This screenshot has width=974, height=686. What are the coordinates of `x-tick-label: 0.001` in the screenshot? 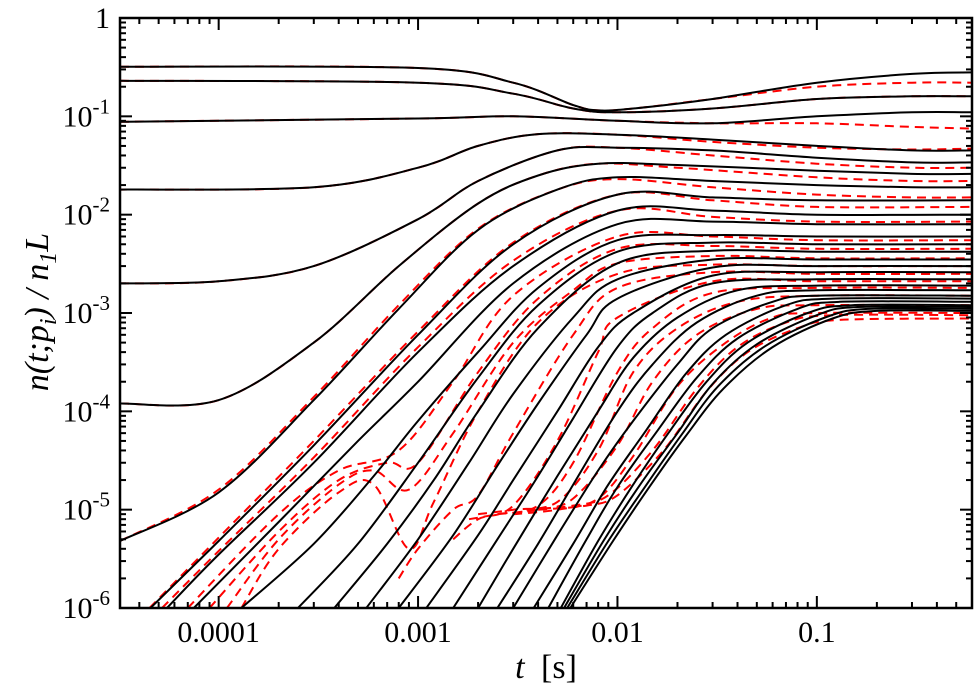 It's located at (418, 632).